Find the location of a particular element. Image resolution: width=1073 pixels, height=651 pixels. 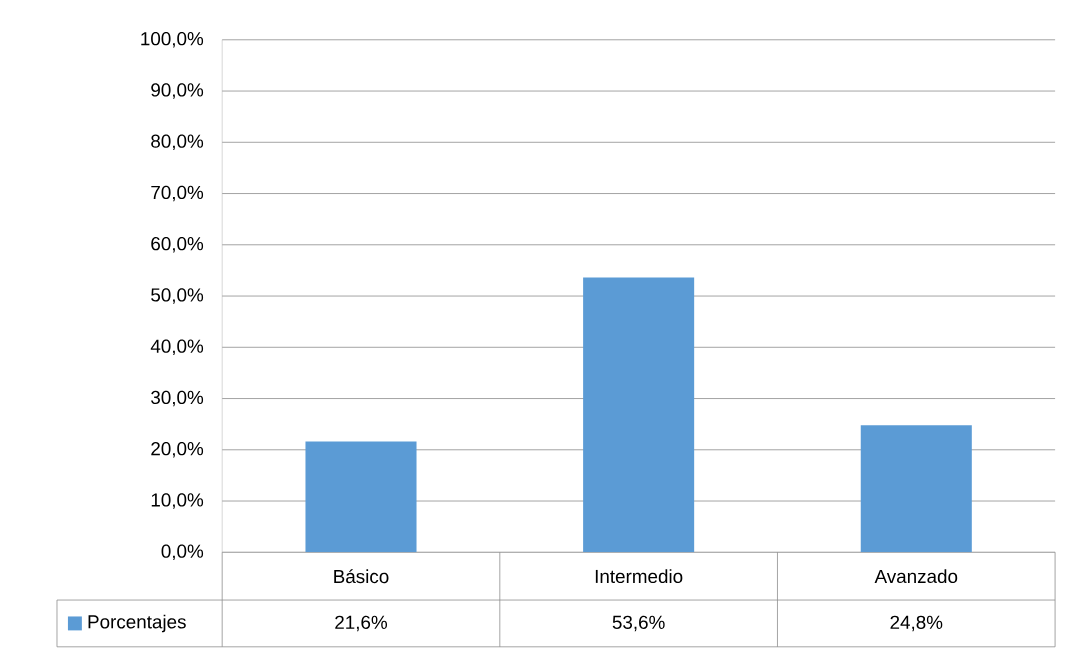

data-label: 53,6% is located at coordinates (638, 623).